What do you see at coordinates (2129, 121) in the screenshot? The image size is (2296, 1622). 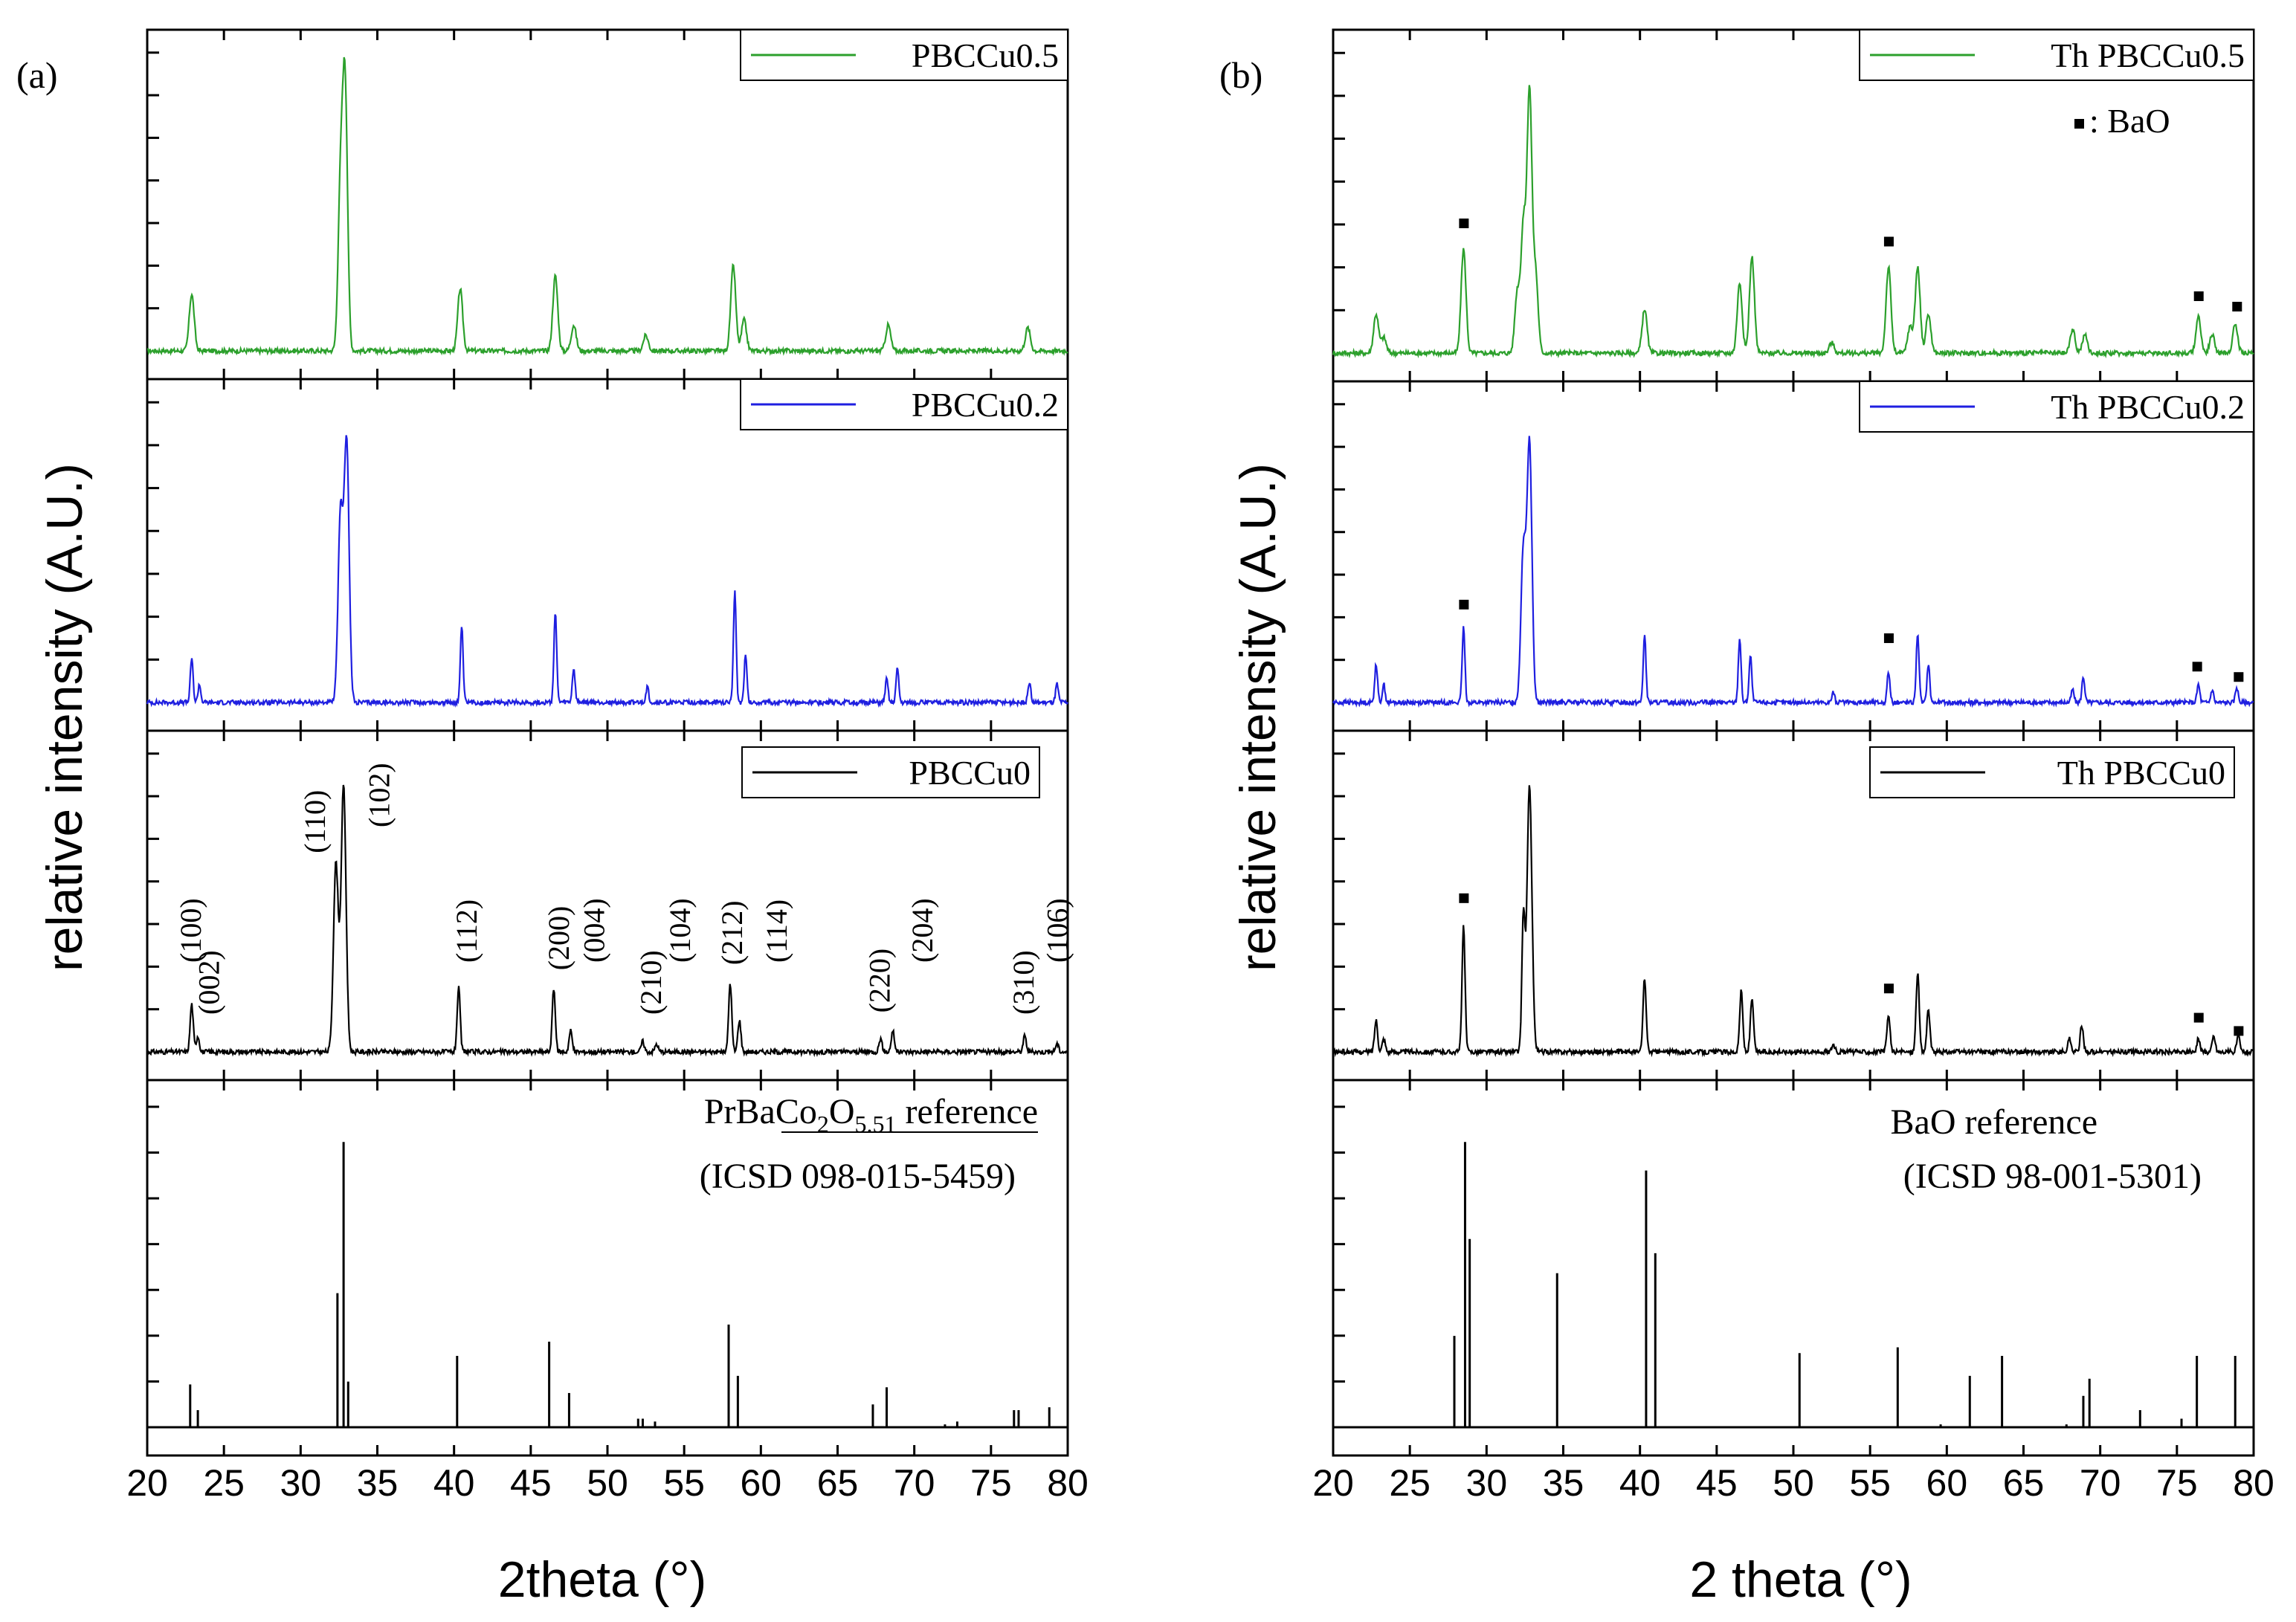 I see `bao-marker-legend: : BaO` at bounding box center [2129, 121].